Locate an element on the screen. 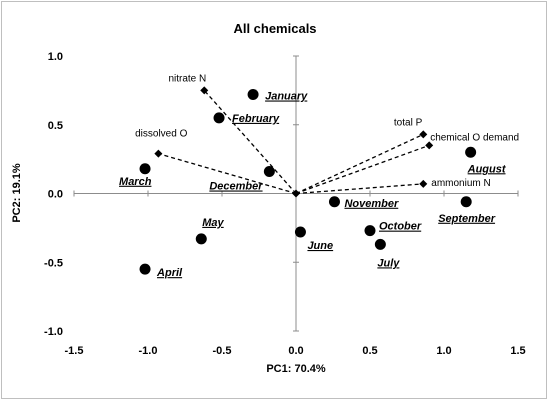  score-label: March is located at coordinates (135, 182).